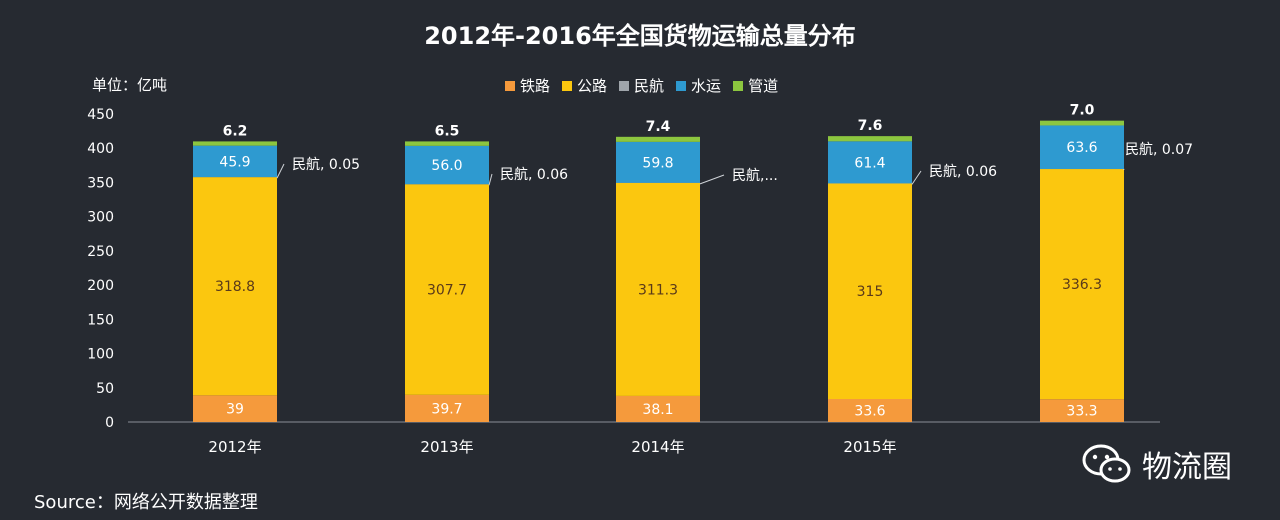 The height and width of the screenshot is (520, 1280). What do you see at coordinates (326, 165) in the screenshot?
I see `callout-label: 民航, 0.05` at bounding box center [326, 165].